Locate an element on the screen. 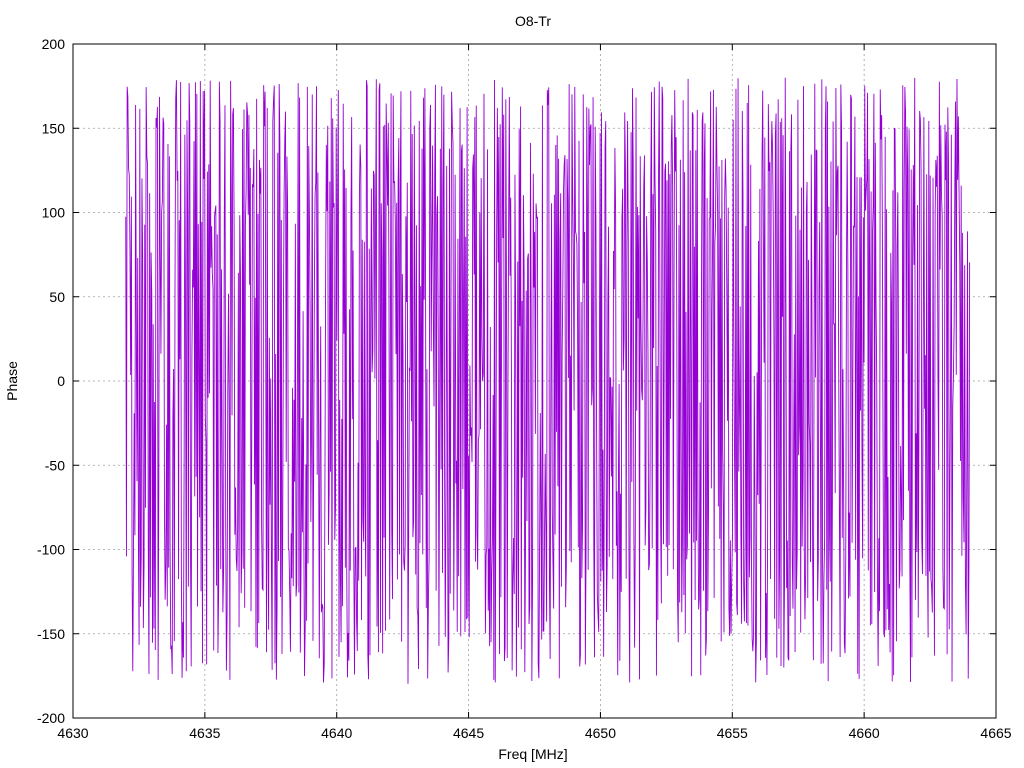 This screenshot has height=768, width=1024. x-tick-label: 4640 is located at coordinates (336, 733).